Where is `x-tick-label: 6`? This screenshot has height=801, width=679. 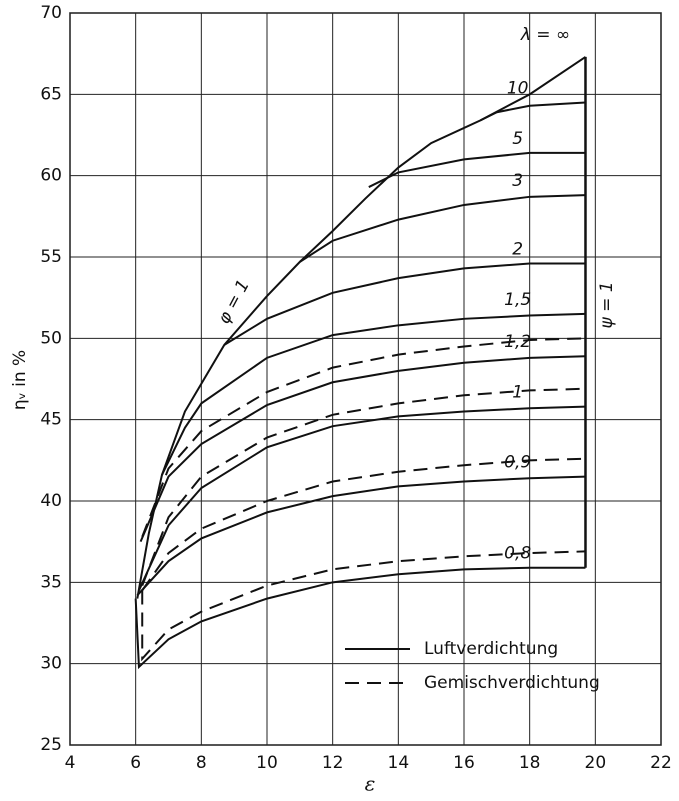 x-tick-label: 6 is located at coordinates (135, 763).